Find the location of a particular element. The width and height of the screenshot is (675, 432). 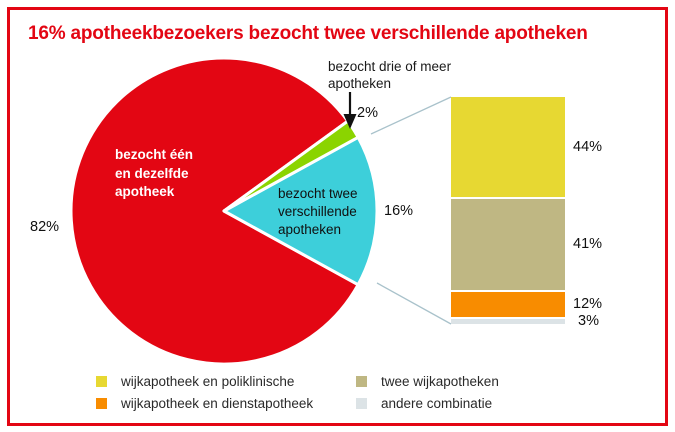

pie-value-three-or-more: 2% is located at coordinates (367, 113).